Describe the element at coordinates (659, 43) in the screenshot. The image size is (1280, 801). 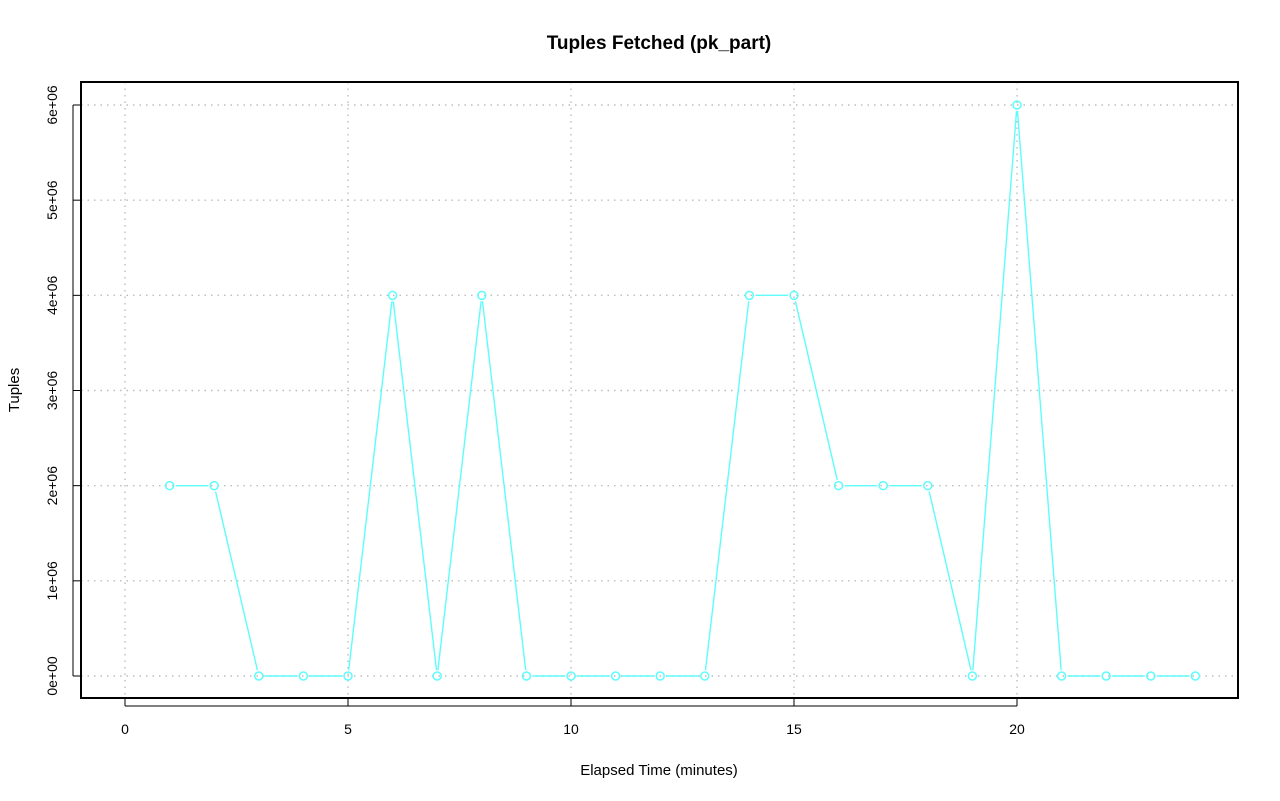
I see `chart-title: Tuples Fetched (pk_part)` at that location.